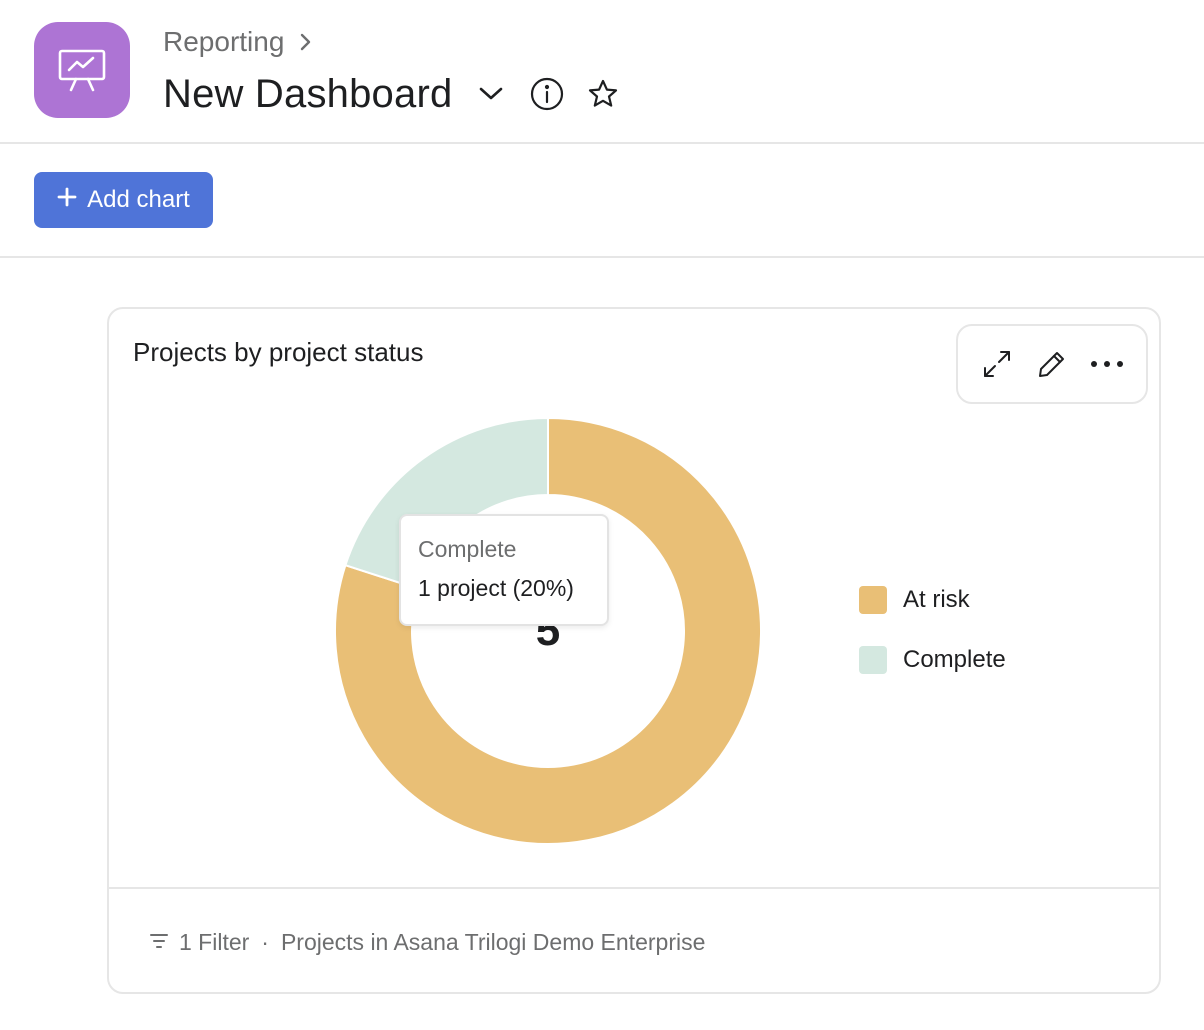 The height and width of the screenshot is (1030, 1204). Describe the element at coordinates (308, 93) in the screenshot. I see `page-title: New Dashboard` at that location.